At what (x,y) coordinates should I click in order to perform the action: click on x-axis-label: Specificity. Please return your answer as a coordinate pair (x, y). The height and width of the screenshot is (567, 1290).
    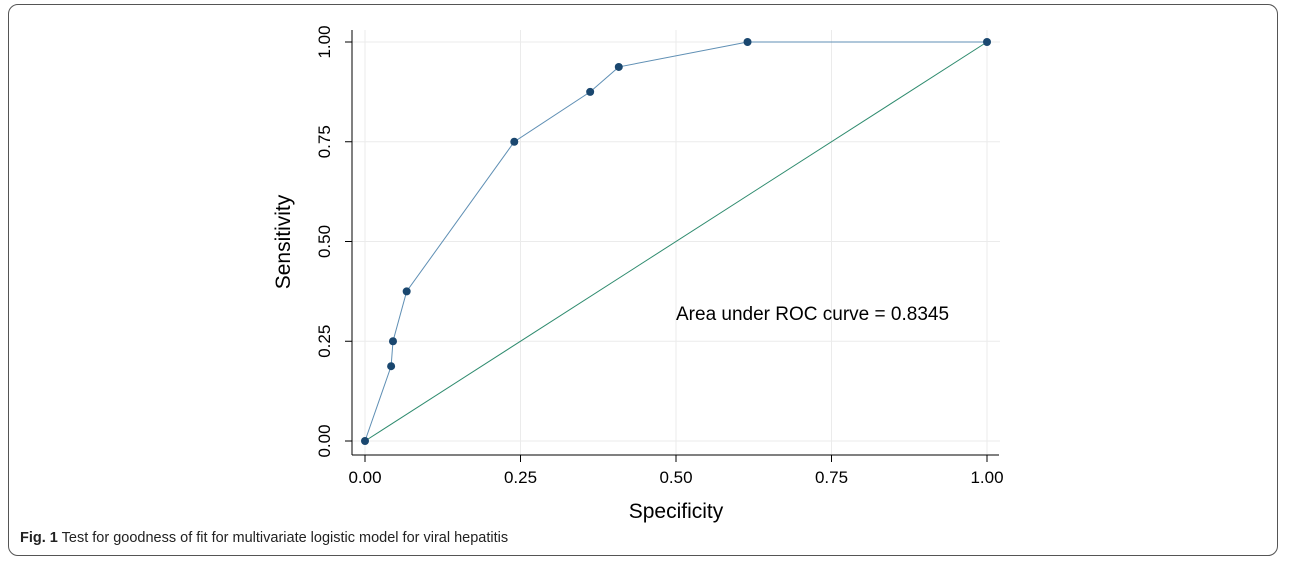
    Looking at the image, I should click on (676, 511).